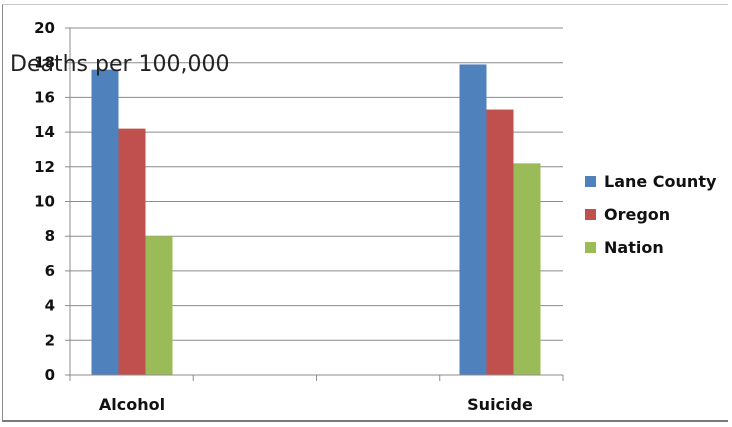  What do you see at coordinates (660, 181) in the screenshot?
I see `legend-label: Lane County` at bounding box center [660, 181].